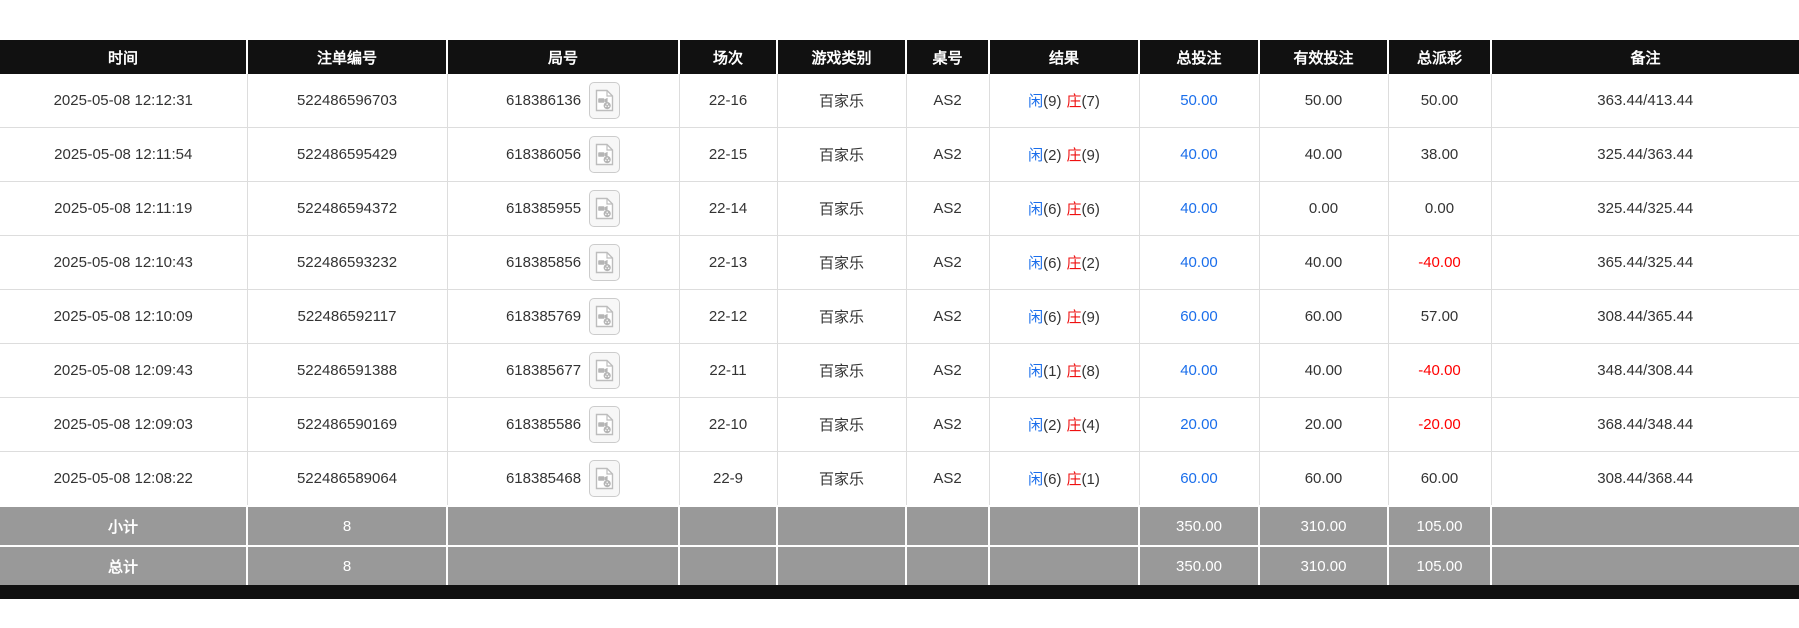  I want to click on cell-result: 闲(9) 庄(7), so click(1064, 101).